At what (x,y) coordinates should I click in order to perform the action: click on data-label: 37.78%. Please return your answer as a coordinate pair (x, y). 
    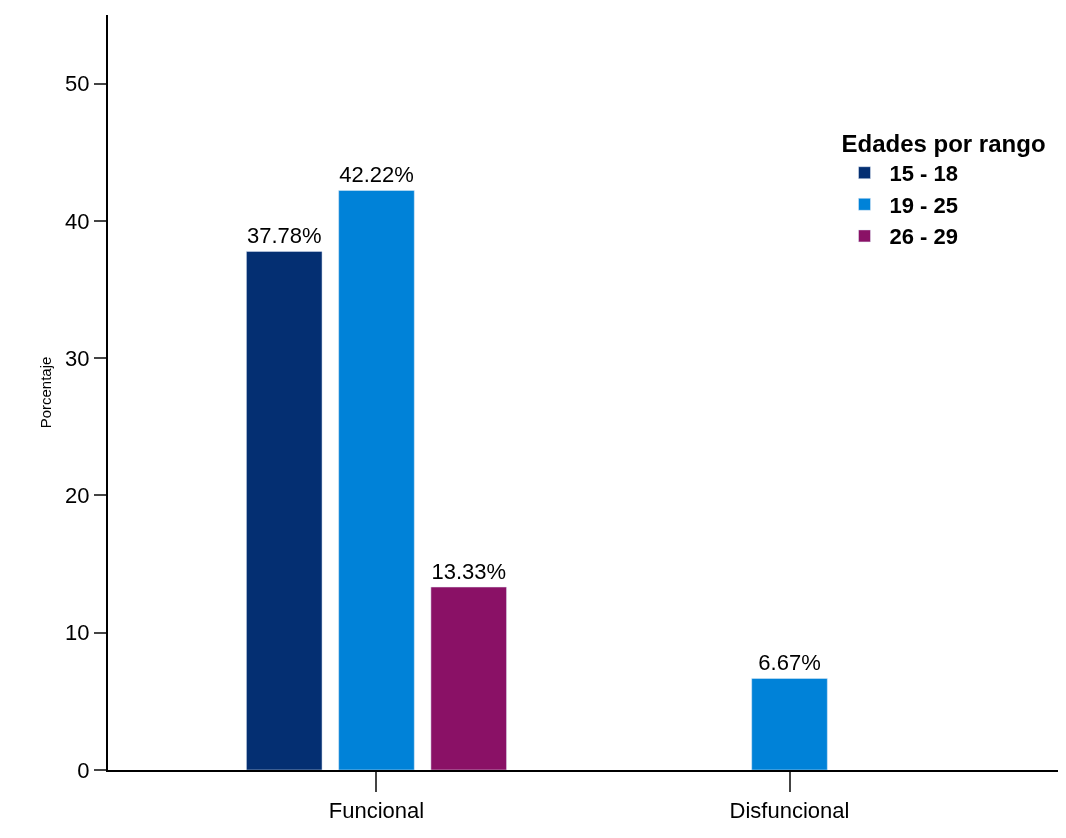
    Looking at the image, I should click on (284, 236).